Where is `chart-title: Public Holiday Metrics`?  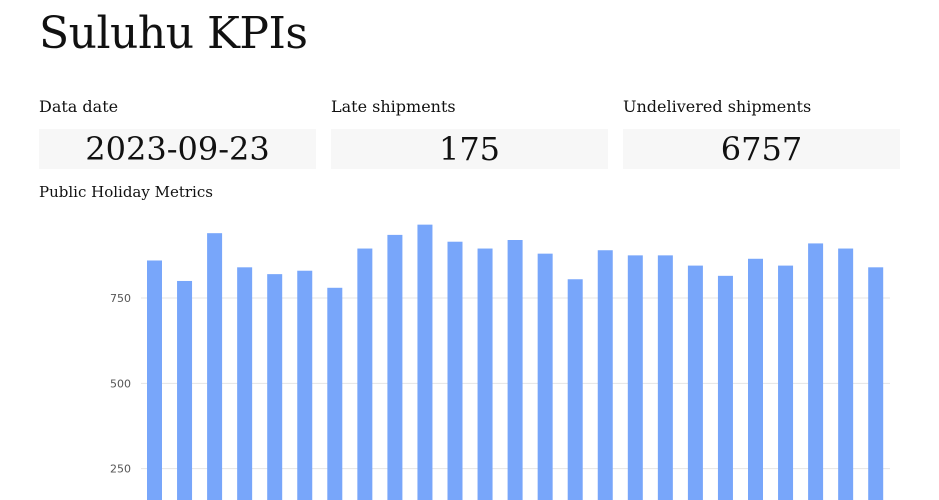
chart-title: Public Holiday Metrics is located at coordinates (126, 192).